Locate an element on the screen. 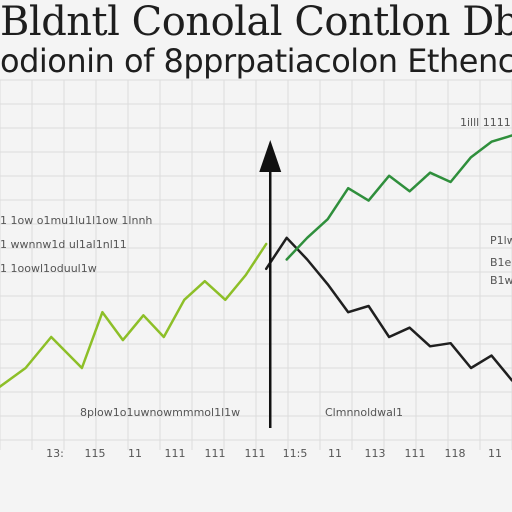 This screenshot has width=512, height=512. x-tick-label: 13: is located at coordinates (55, 453).